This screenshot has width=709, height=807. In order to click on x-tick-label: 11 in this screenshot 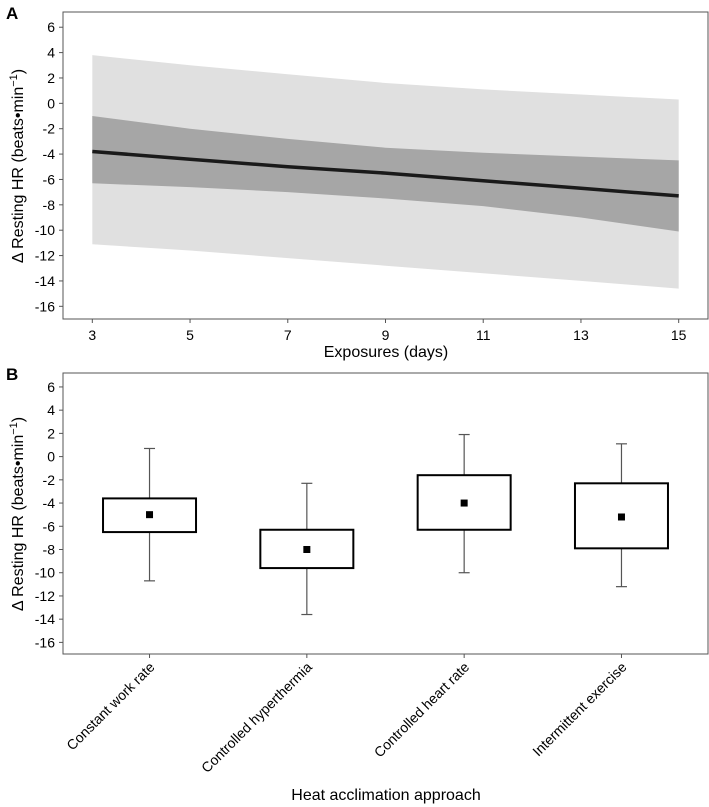, I will do `click(483, 335)`.